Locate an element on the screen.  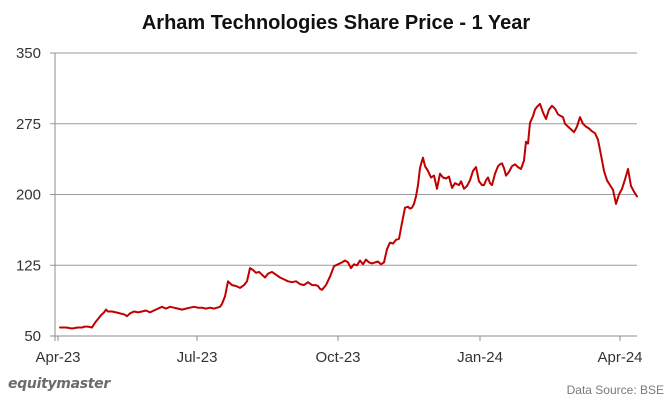
x-tick-label: Apr-24 is located at coordinates (619, 357).